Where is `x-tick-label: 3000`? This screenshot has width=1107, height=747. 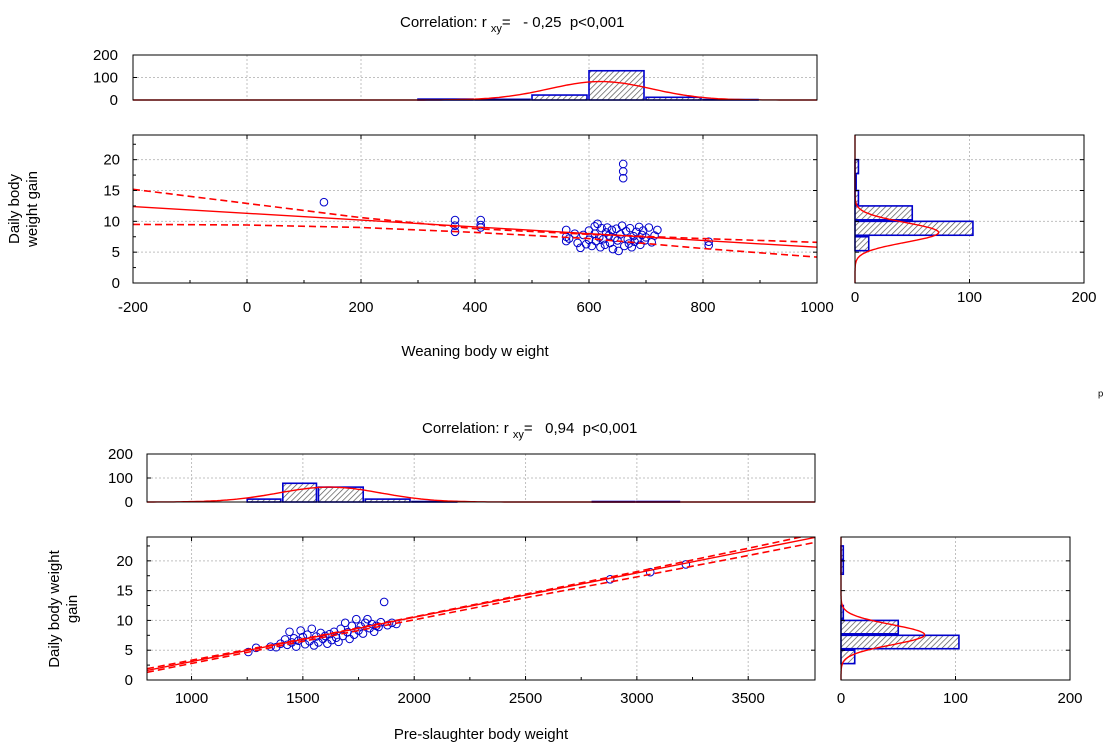
x-tick-label: 3000 is located at coordinates (636, 698).